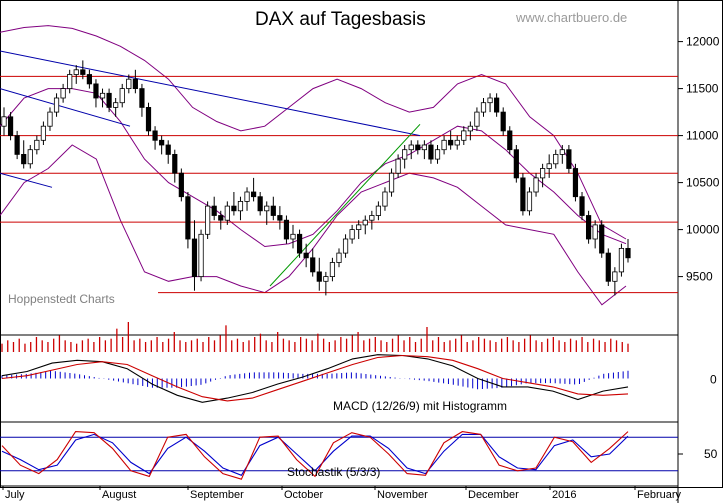  Describe the element at coordinates (493, 495) in the screenshot. I see `month-label: December` at that location.